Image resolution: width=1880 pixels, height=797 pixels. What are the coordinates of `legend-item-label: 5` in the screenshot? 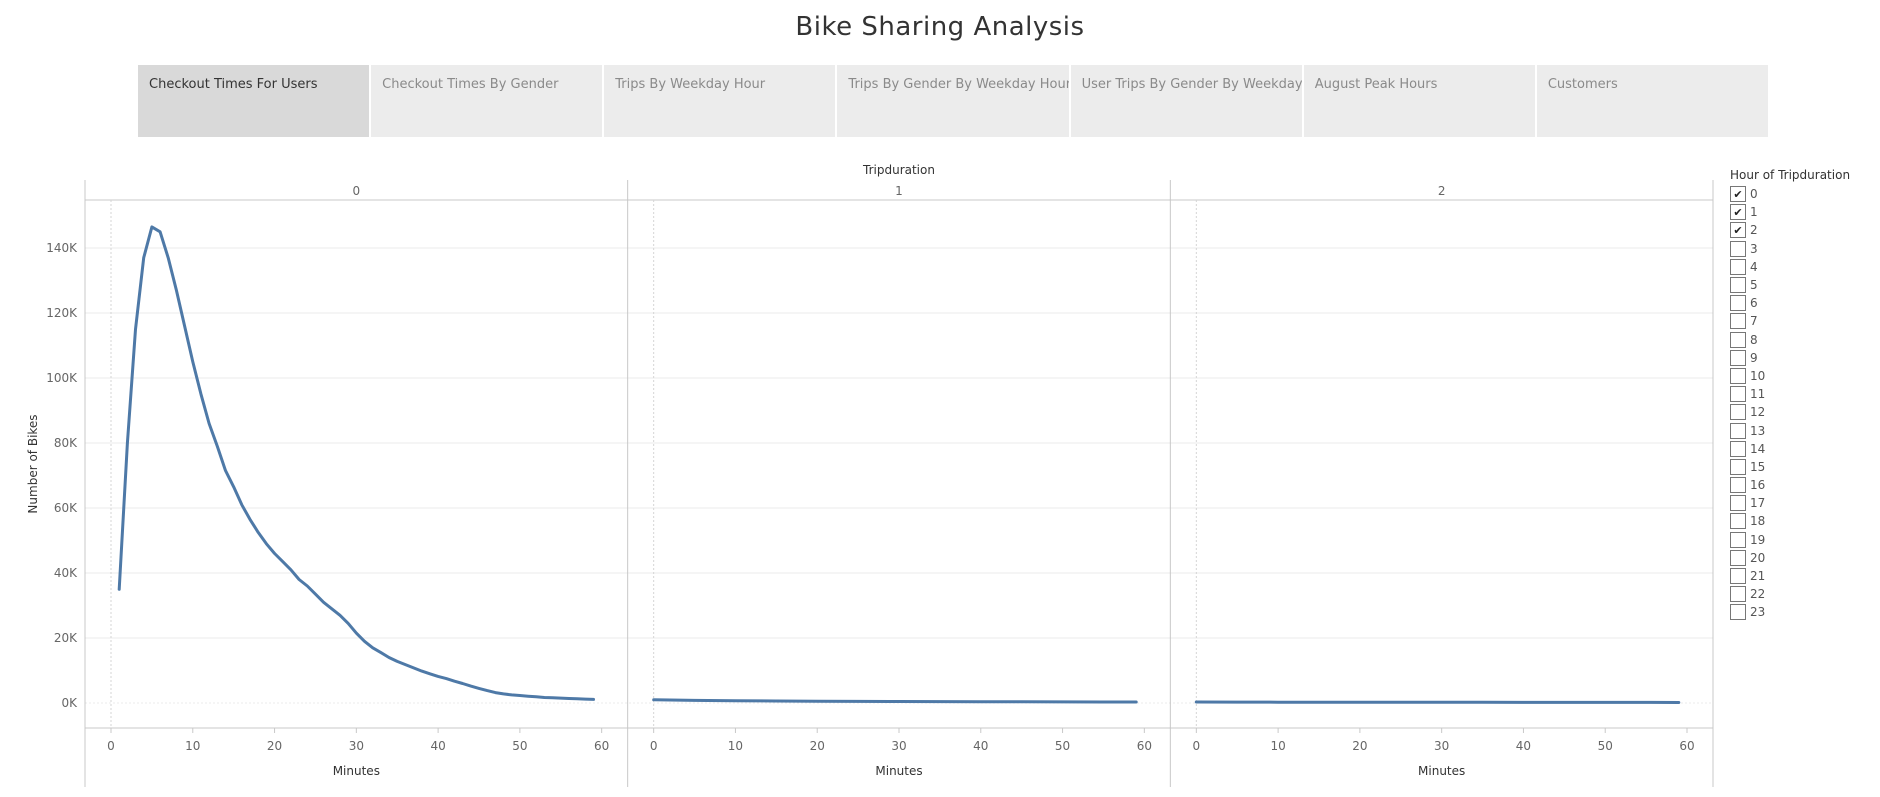 It's located at (1754, 285).